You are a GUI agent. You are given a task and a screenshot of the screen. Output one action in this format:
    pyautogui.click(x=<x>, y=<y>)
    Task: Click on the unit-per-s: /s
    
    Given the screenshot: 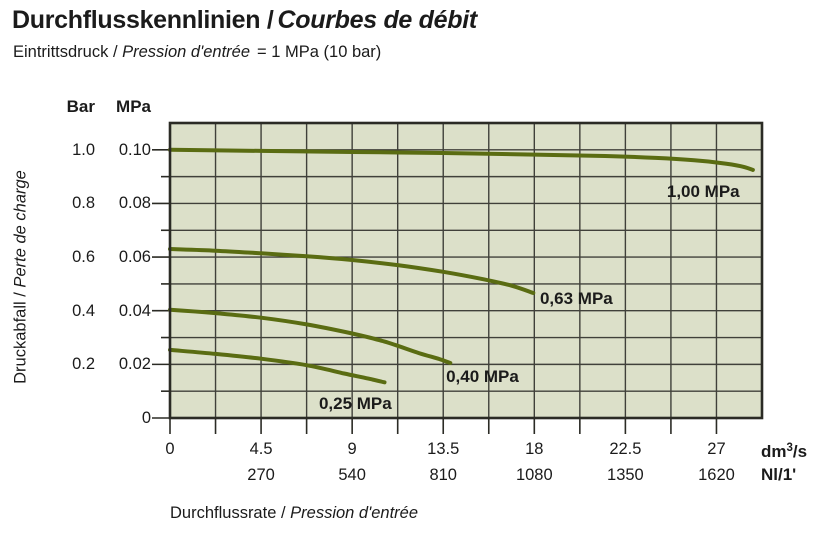 What is the action you would take?
    pyautogui.click(x=800, y=451)
    